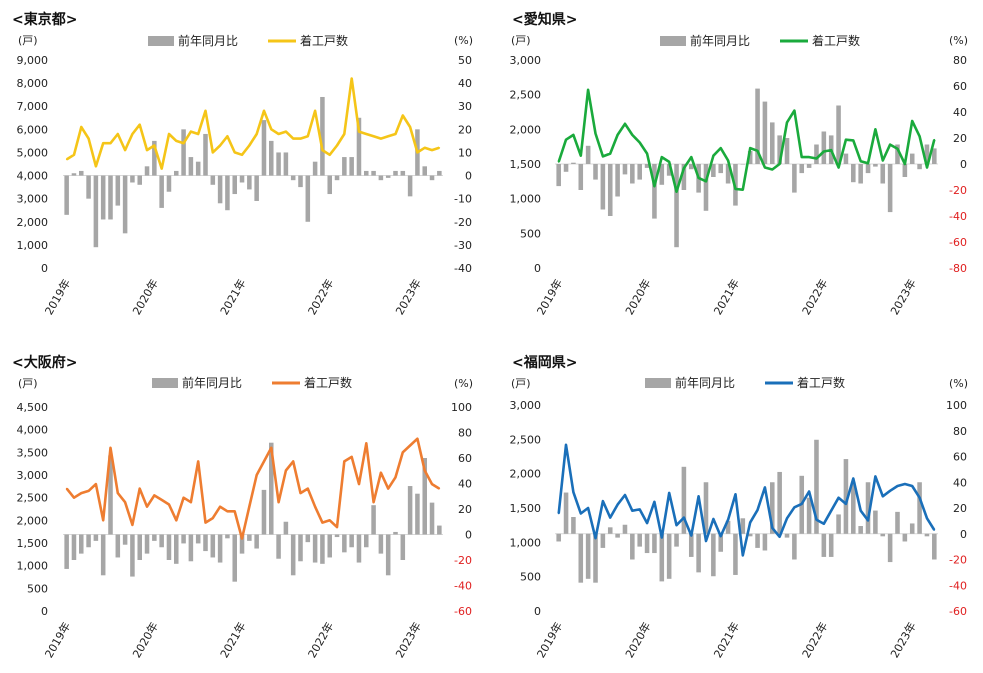 This screenshot has height=673, width=983. Describe the element at coordinates (33, 60) in the screenshot. I see `left-tick-label: 9,000` at that location.